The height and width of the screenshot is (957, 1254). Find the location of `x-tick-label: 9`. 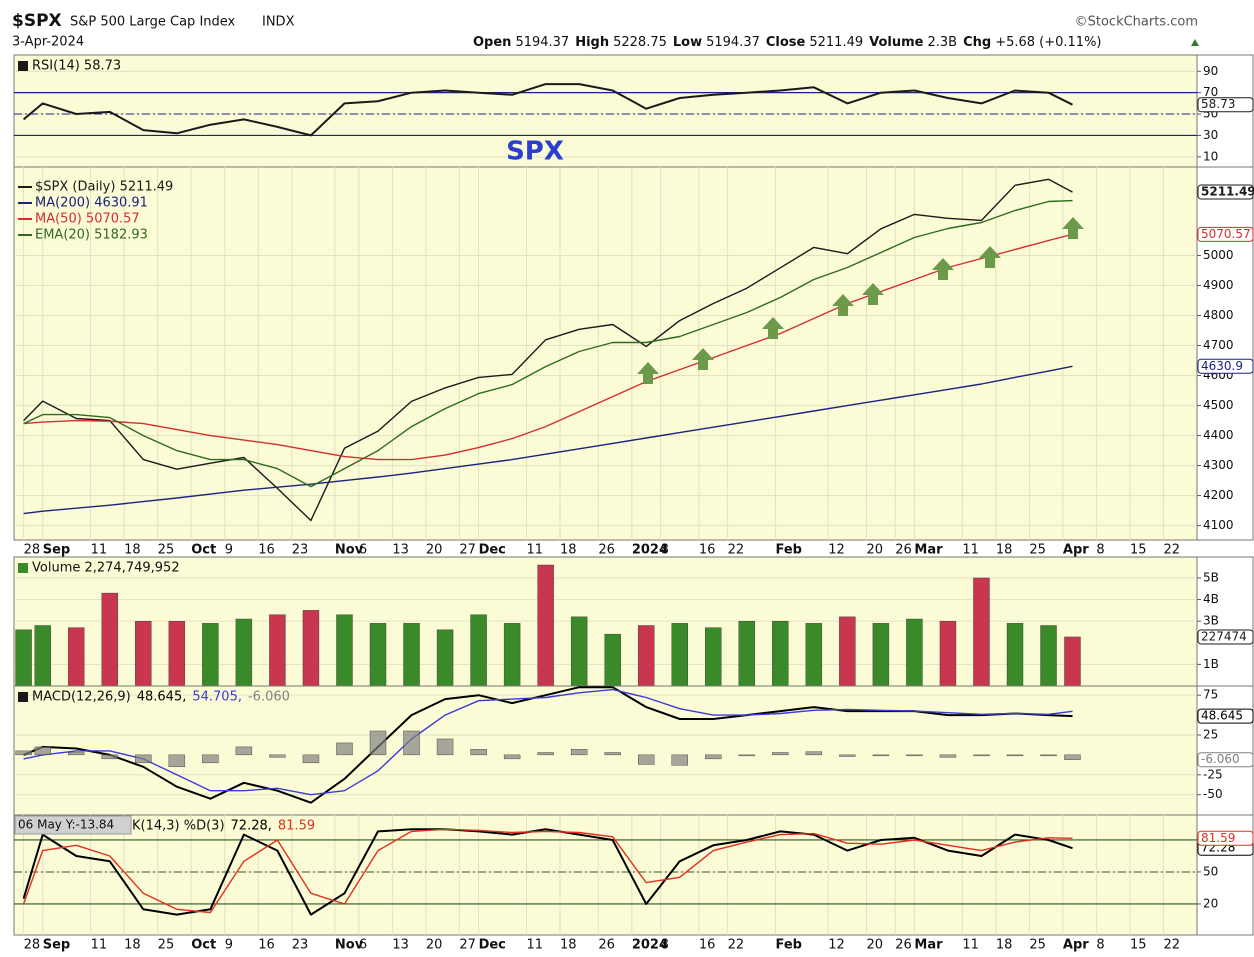

x-tick-label: 9 is located at coordinates (229, 945).